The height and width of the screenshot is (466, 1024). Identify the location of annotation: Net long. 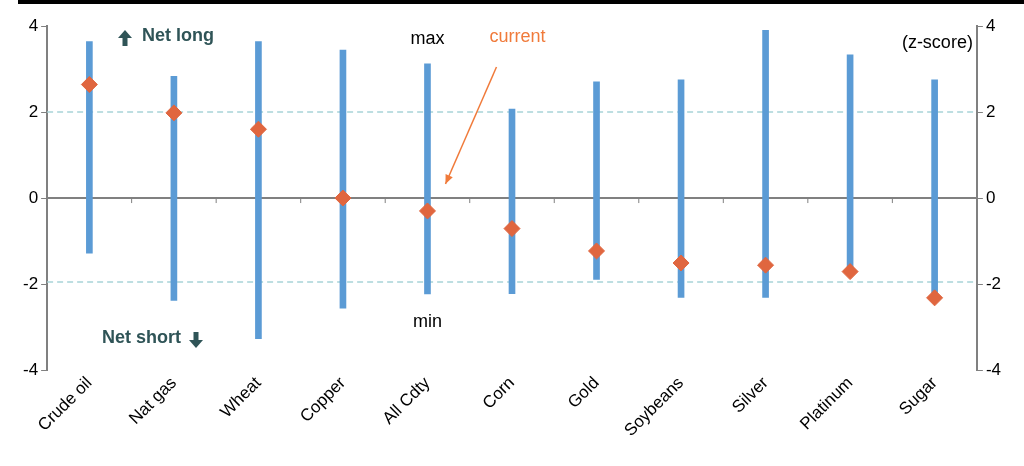
(178, 35).